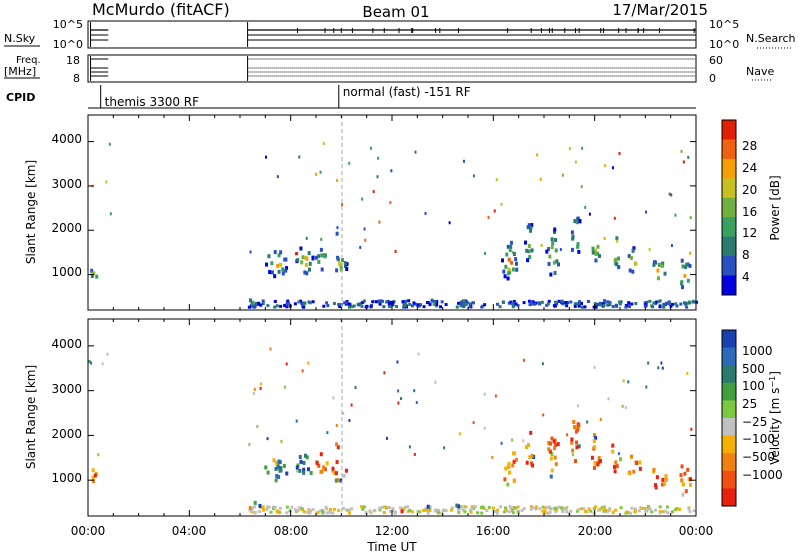 Image resolution: width=800 pixels, height=554 pixels. I want to click on vel-cbar-tick-neg100: −100, so click(758, 439).